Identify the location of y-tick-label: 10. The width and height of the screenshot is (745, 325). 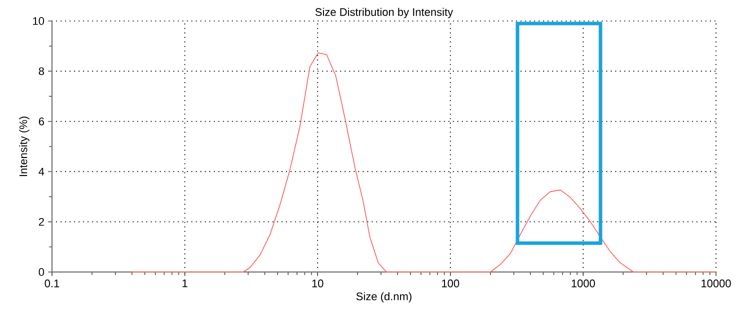
(38, 21).